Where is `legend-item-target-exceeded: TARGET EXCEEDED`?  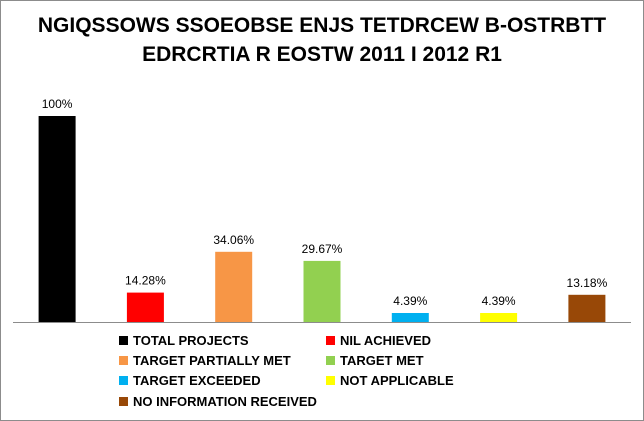 legend-item-target-exceeded: TARGET EXCEEDED is located at coordinates (190, 380).